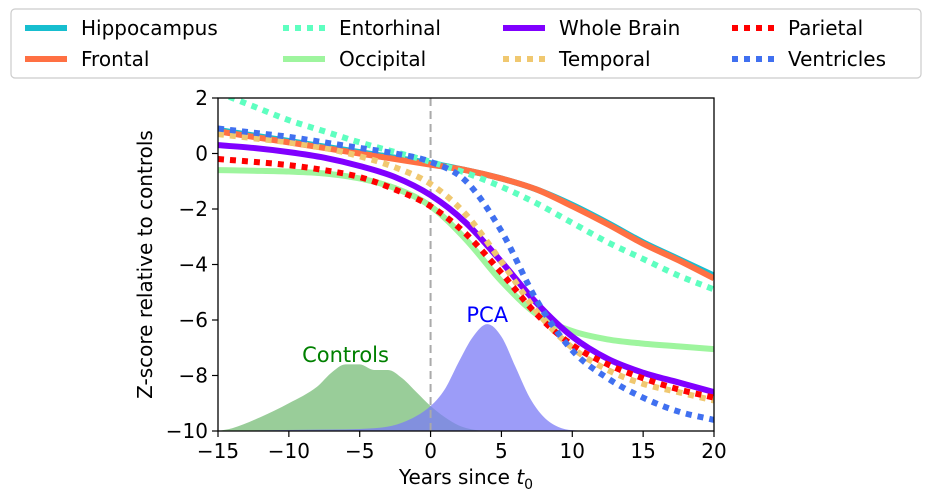  What do you see at coordinates (390, 28) in the screenshot?
I see `legend-label-entorhinal: Entorhinal` at bounding box center [390, 28].